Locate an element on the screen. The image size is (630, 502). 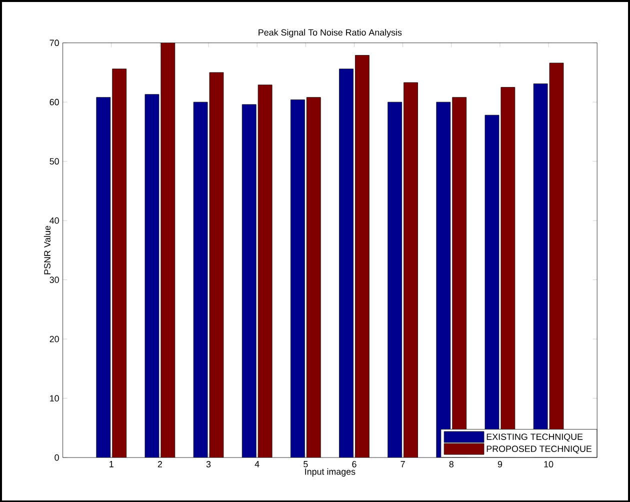
y-axis-title: PSNR Value is located at coordinates (47, 250).